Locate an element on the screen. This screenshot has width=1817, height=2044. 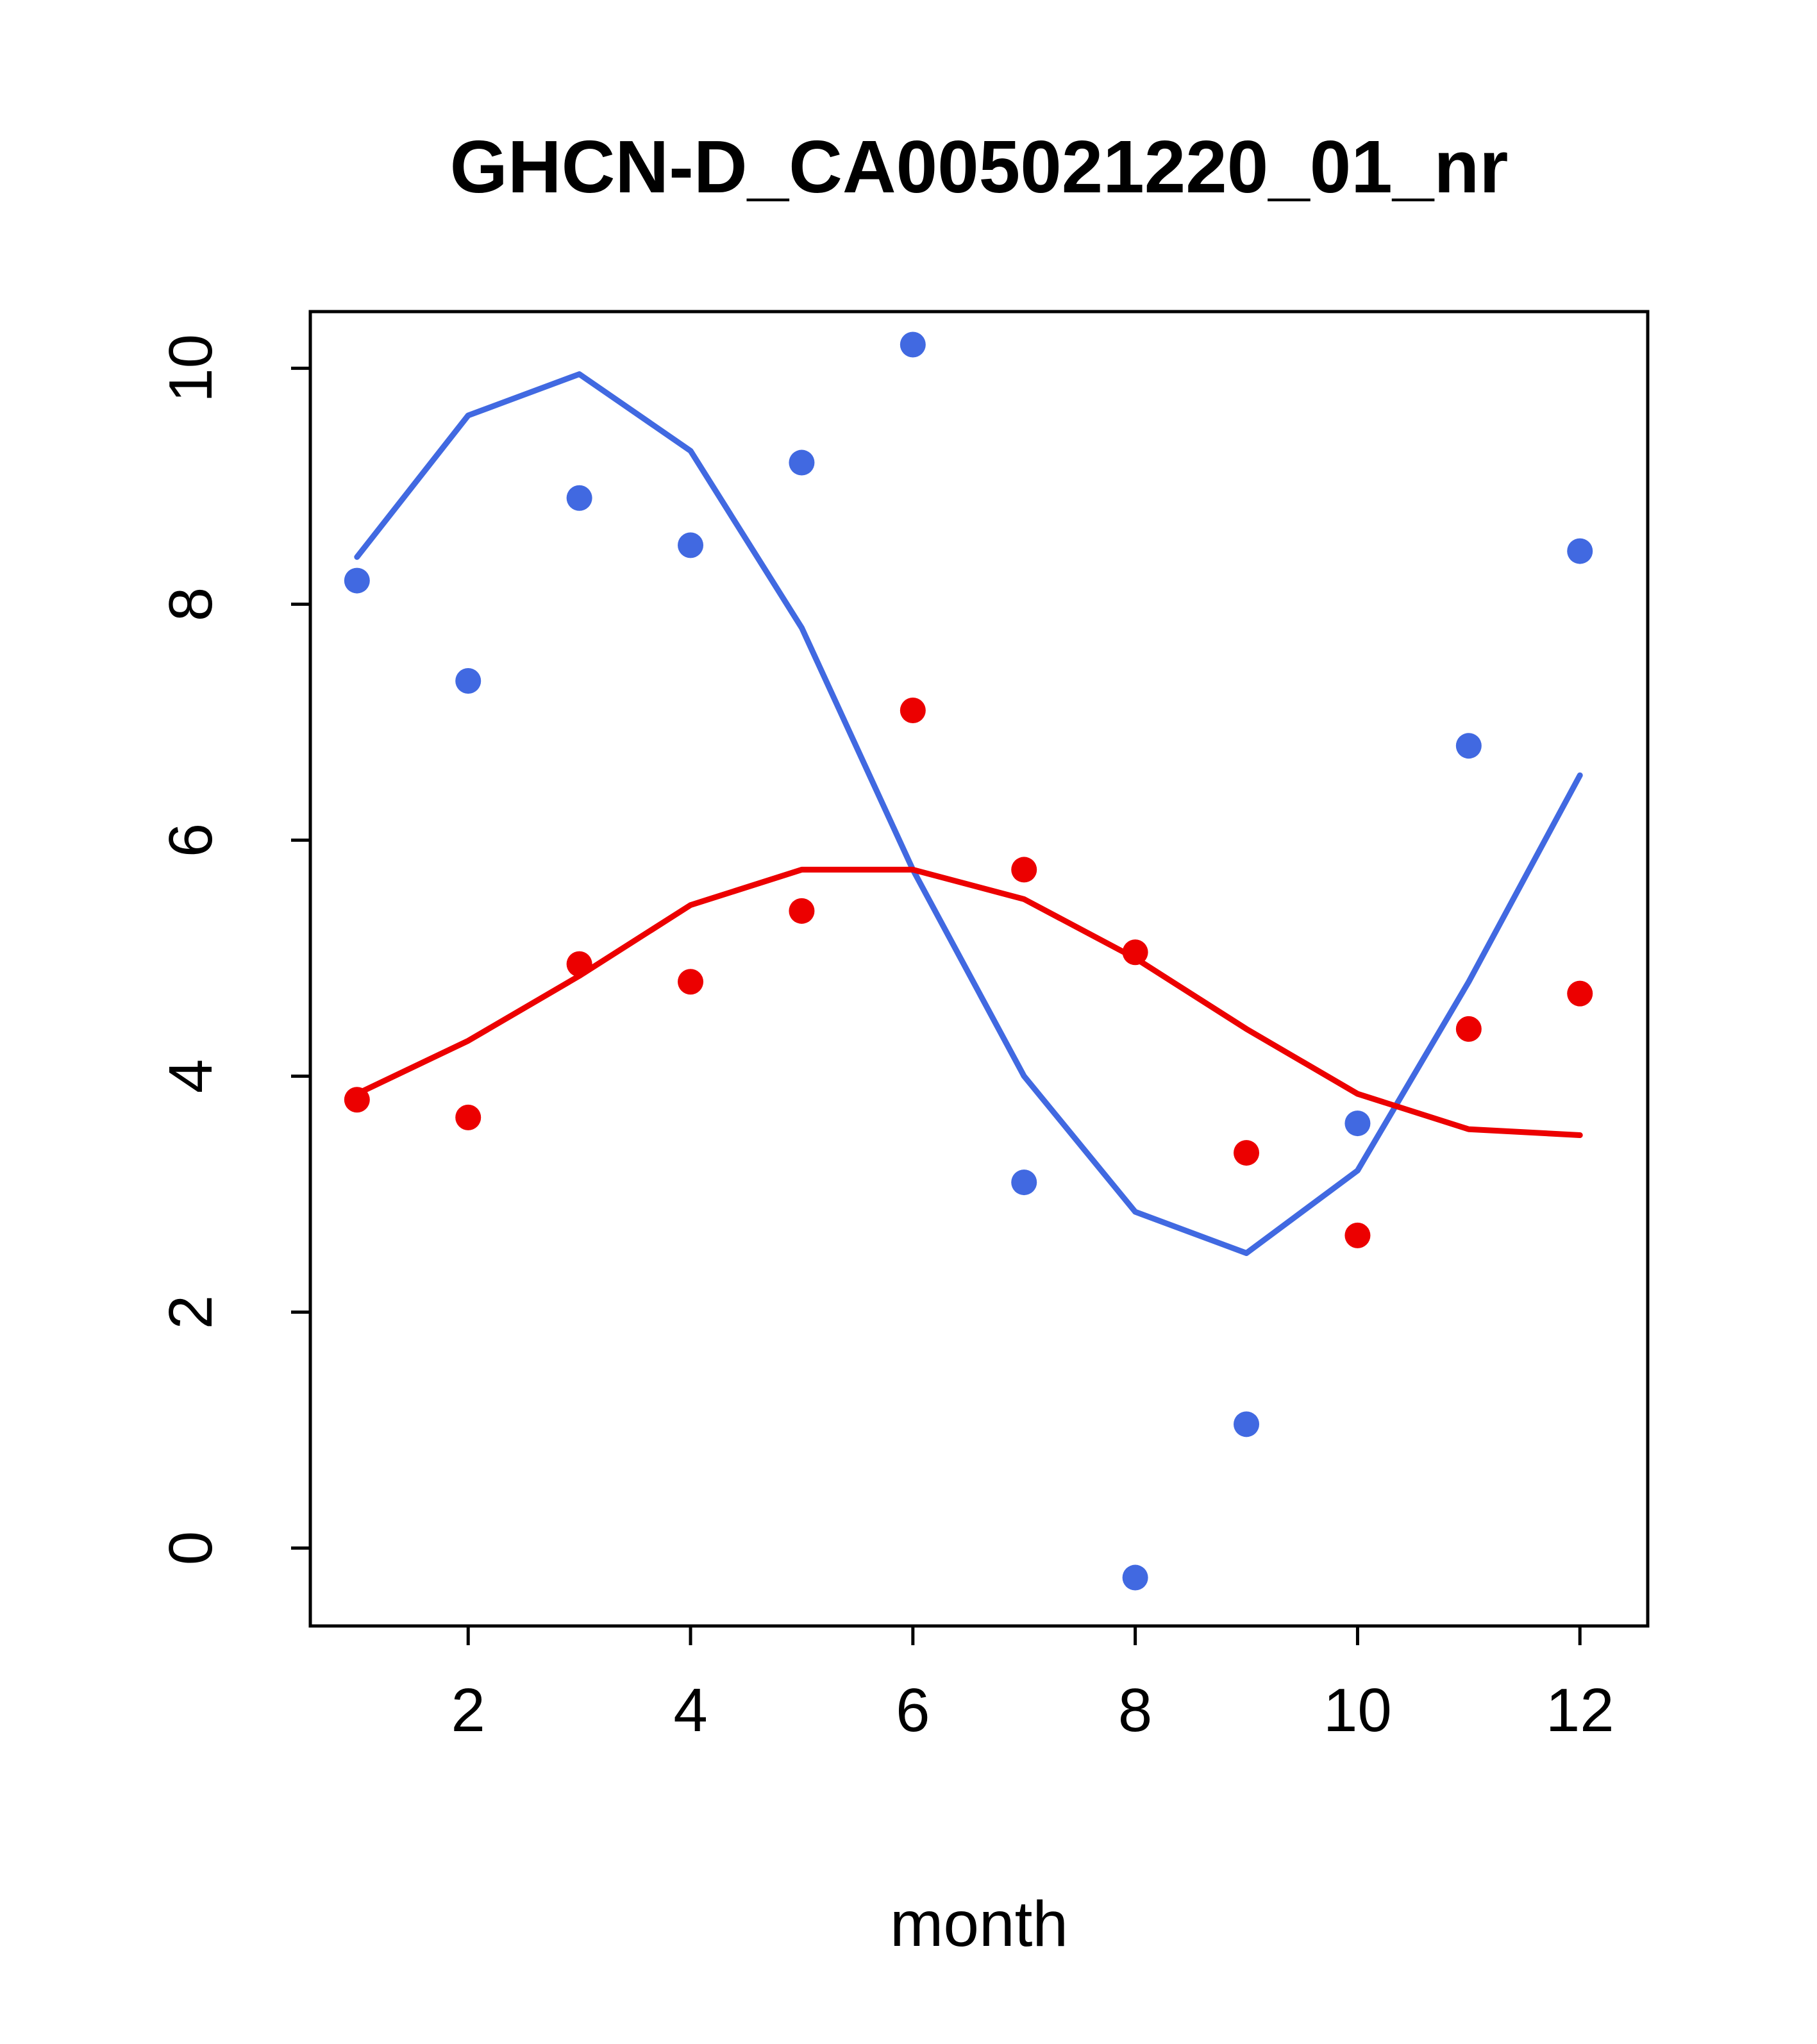
y-tick-label: 6 is located at coordinates (190, 840).